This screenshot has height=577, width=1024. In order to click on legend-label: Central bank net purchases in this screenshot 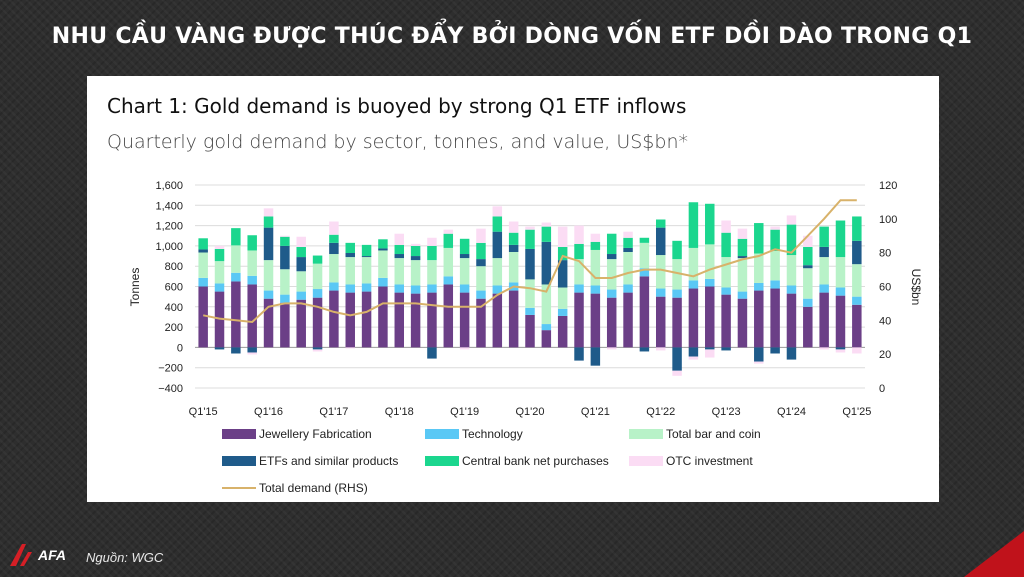, I will do `click(535, 461)`.